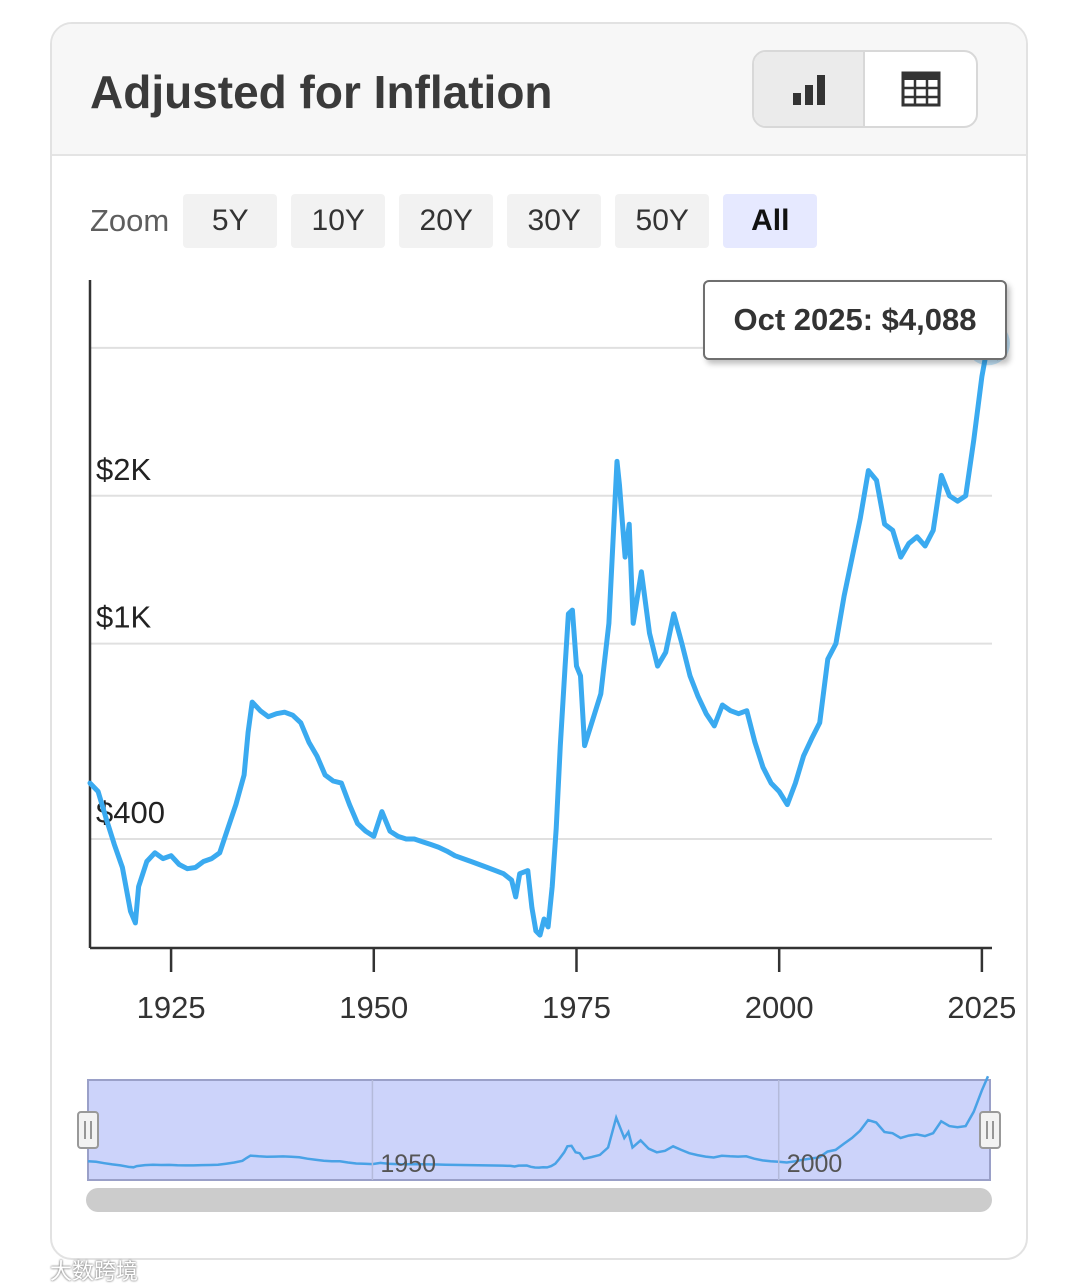 Image resolution: width=1080 pixels, height=1288 pixels. What do you see at coordinates (981, 1007) in the screenshot?
I see `x-tick-label: 2025` at bounding box center [981, 1007].